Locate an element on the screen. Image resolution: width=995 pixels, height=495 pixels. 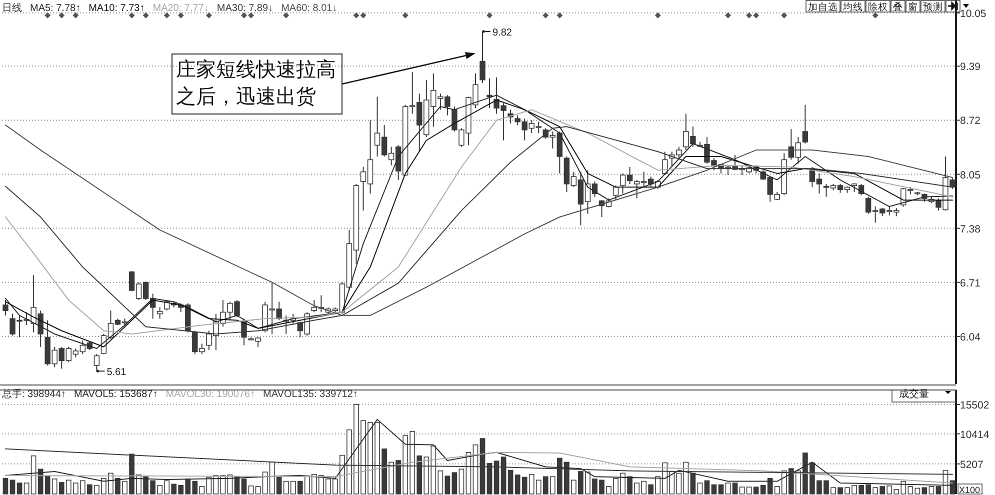
annotation: 除权 is located at coordinates (878, 7).